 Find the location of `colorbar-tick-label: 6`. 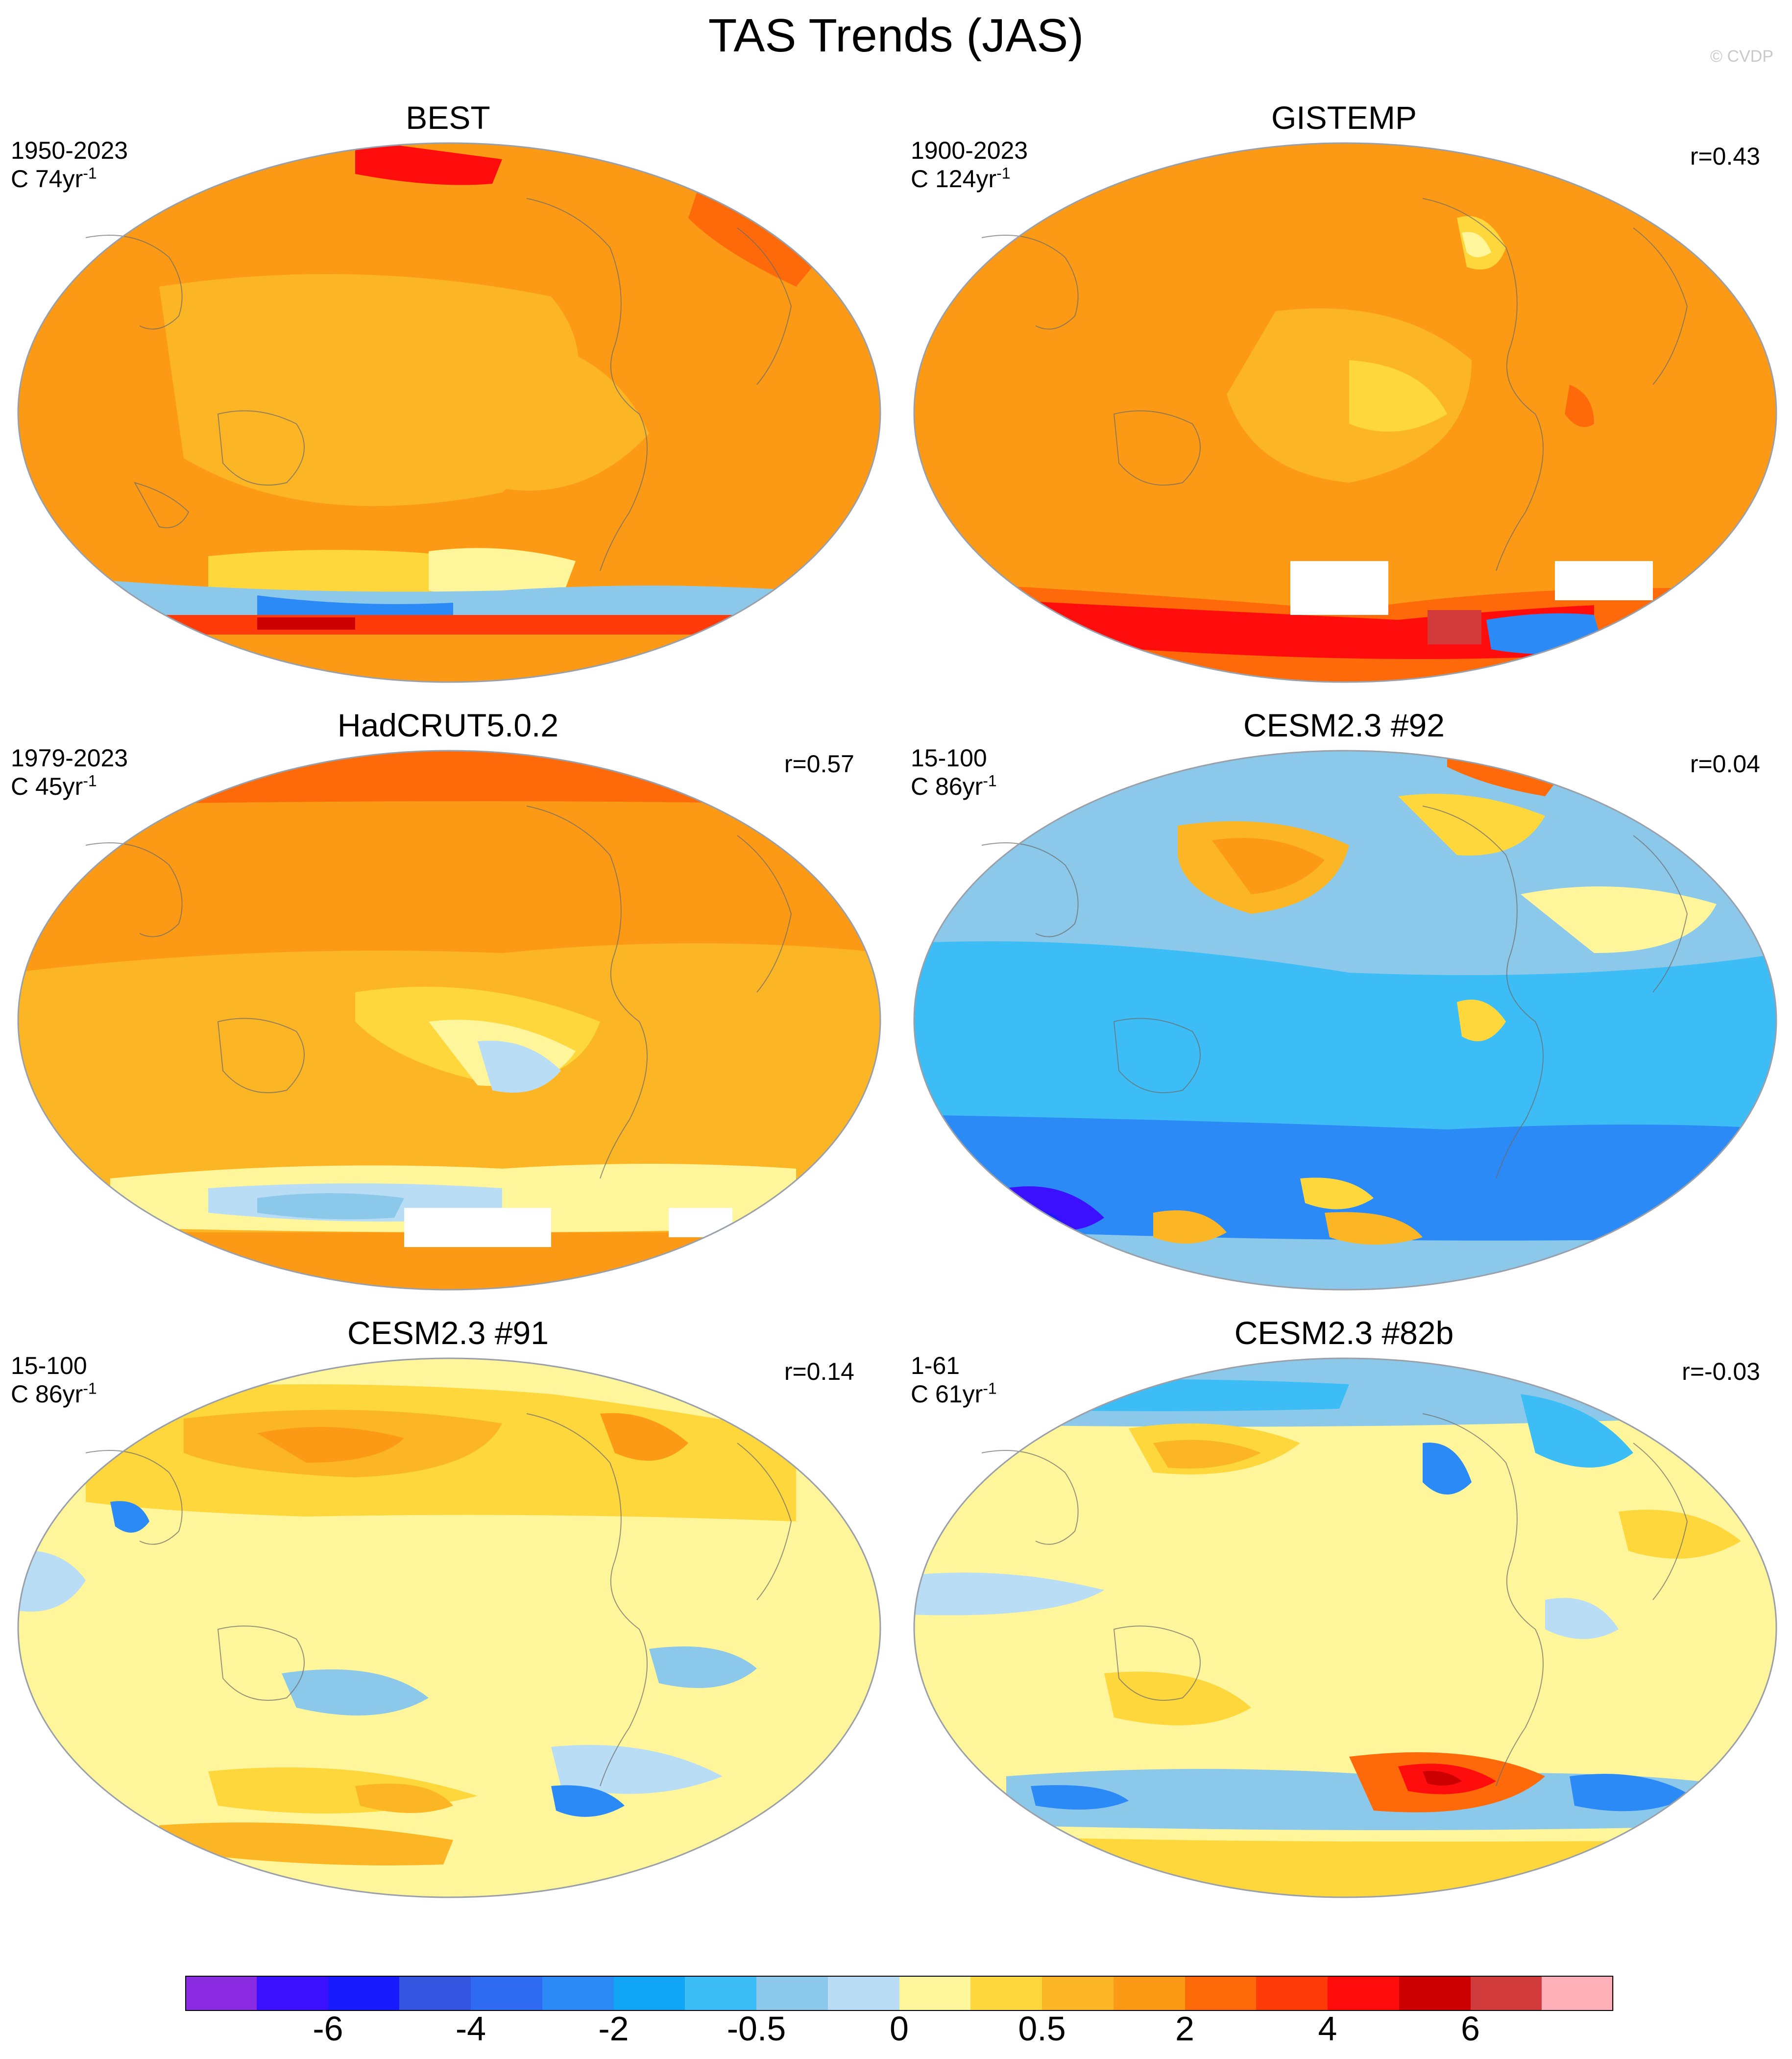

colorbar-tick-label: 6 is located at coordinates (1470, 2029).